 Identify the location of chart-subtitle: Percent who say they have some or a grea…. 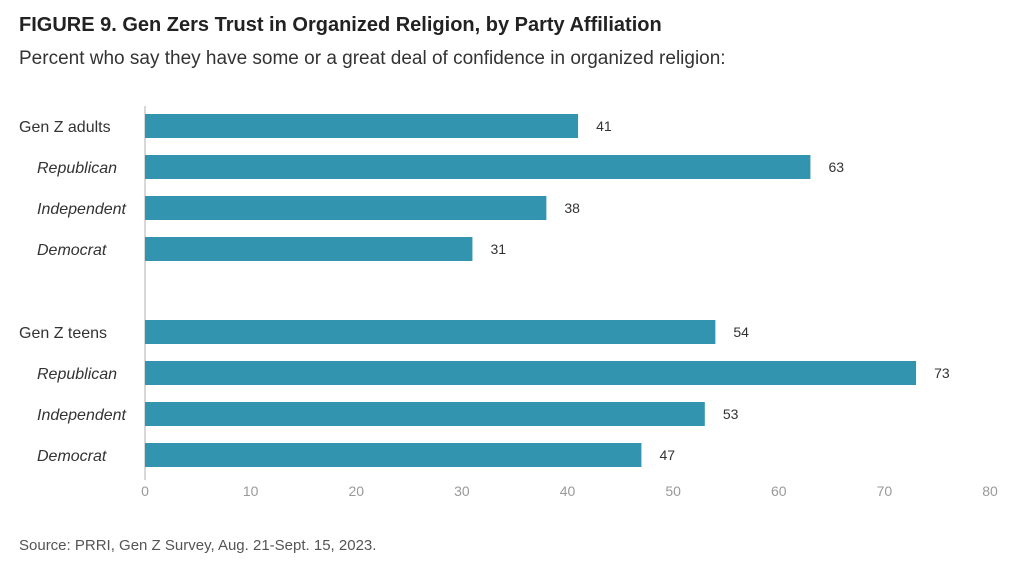
(372, 58).